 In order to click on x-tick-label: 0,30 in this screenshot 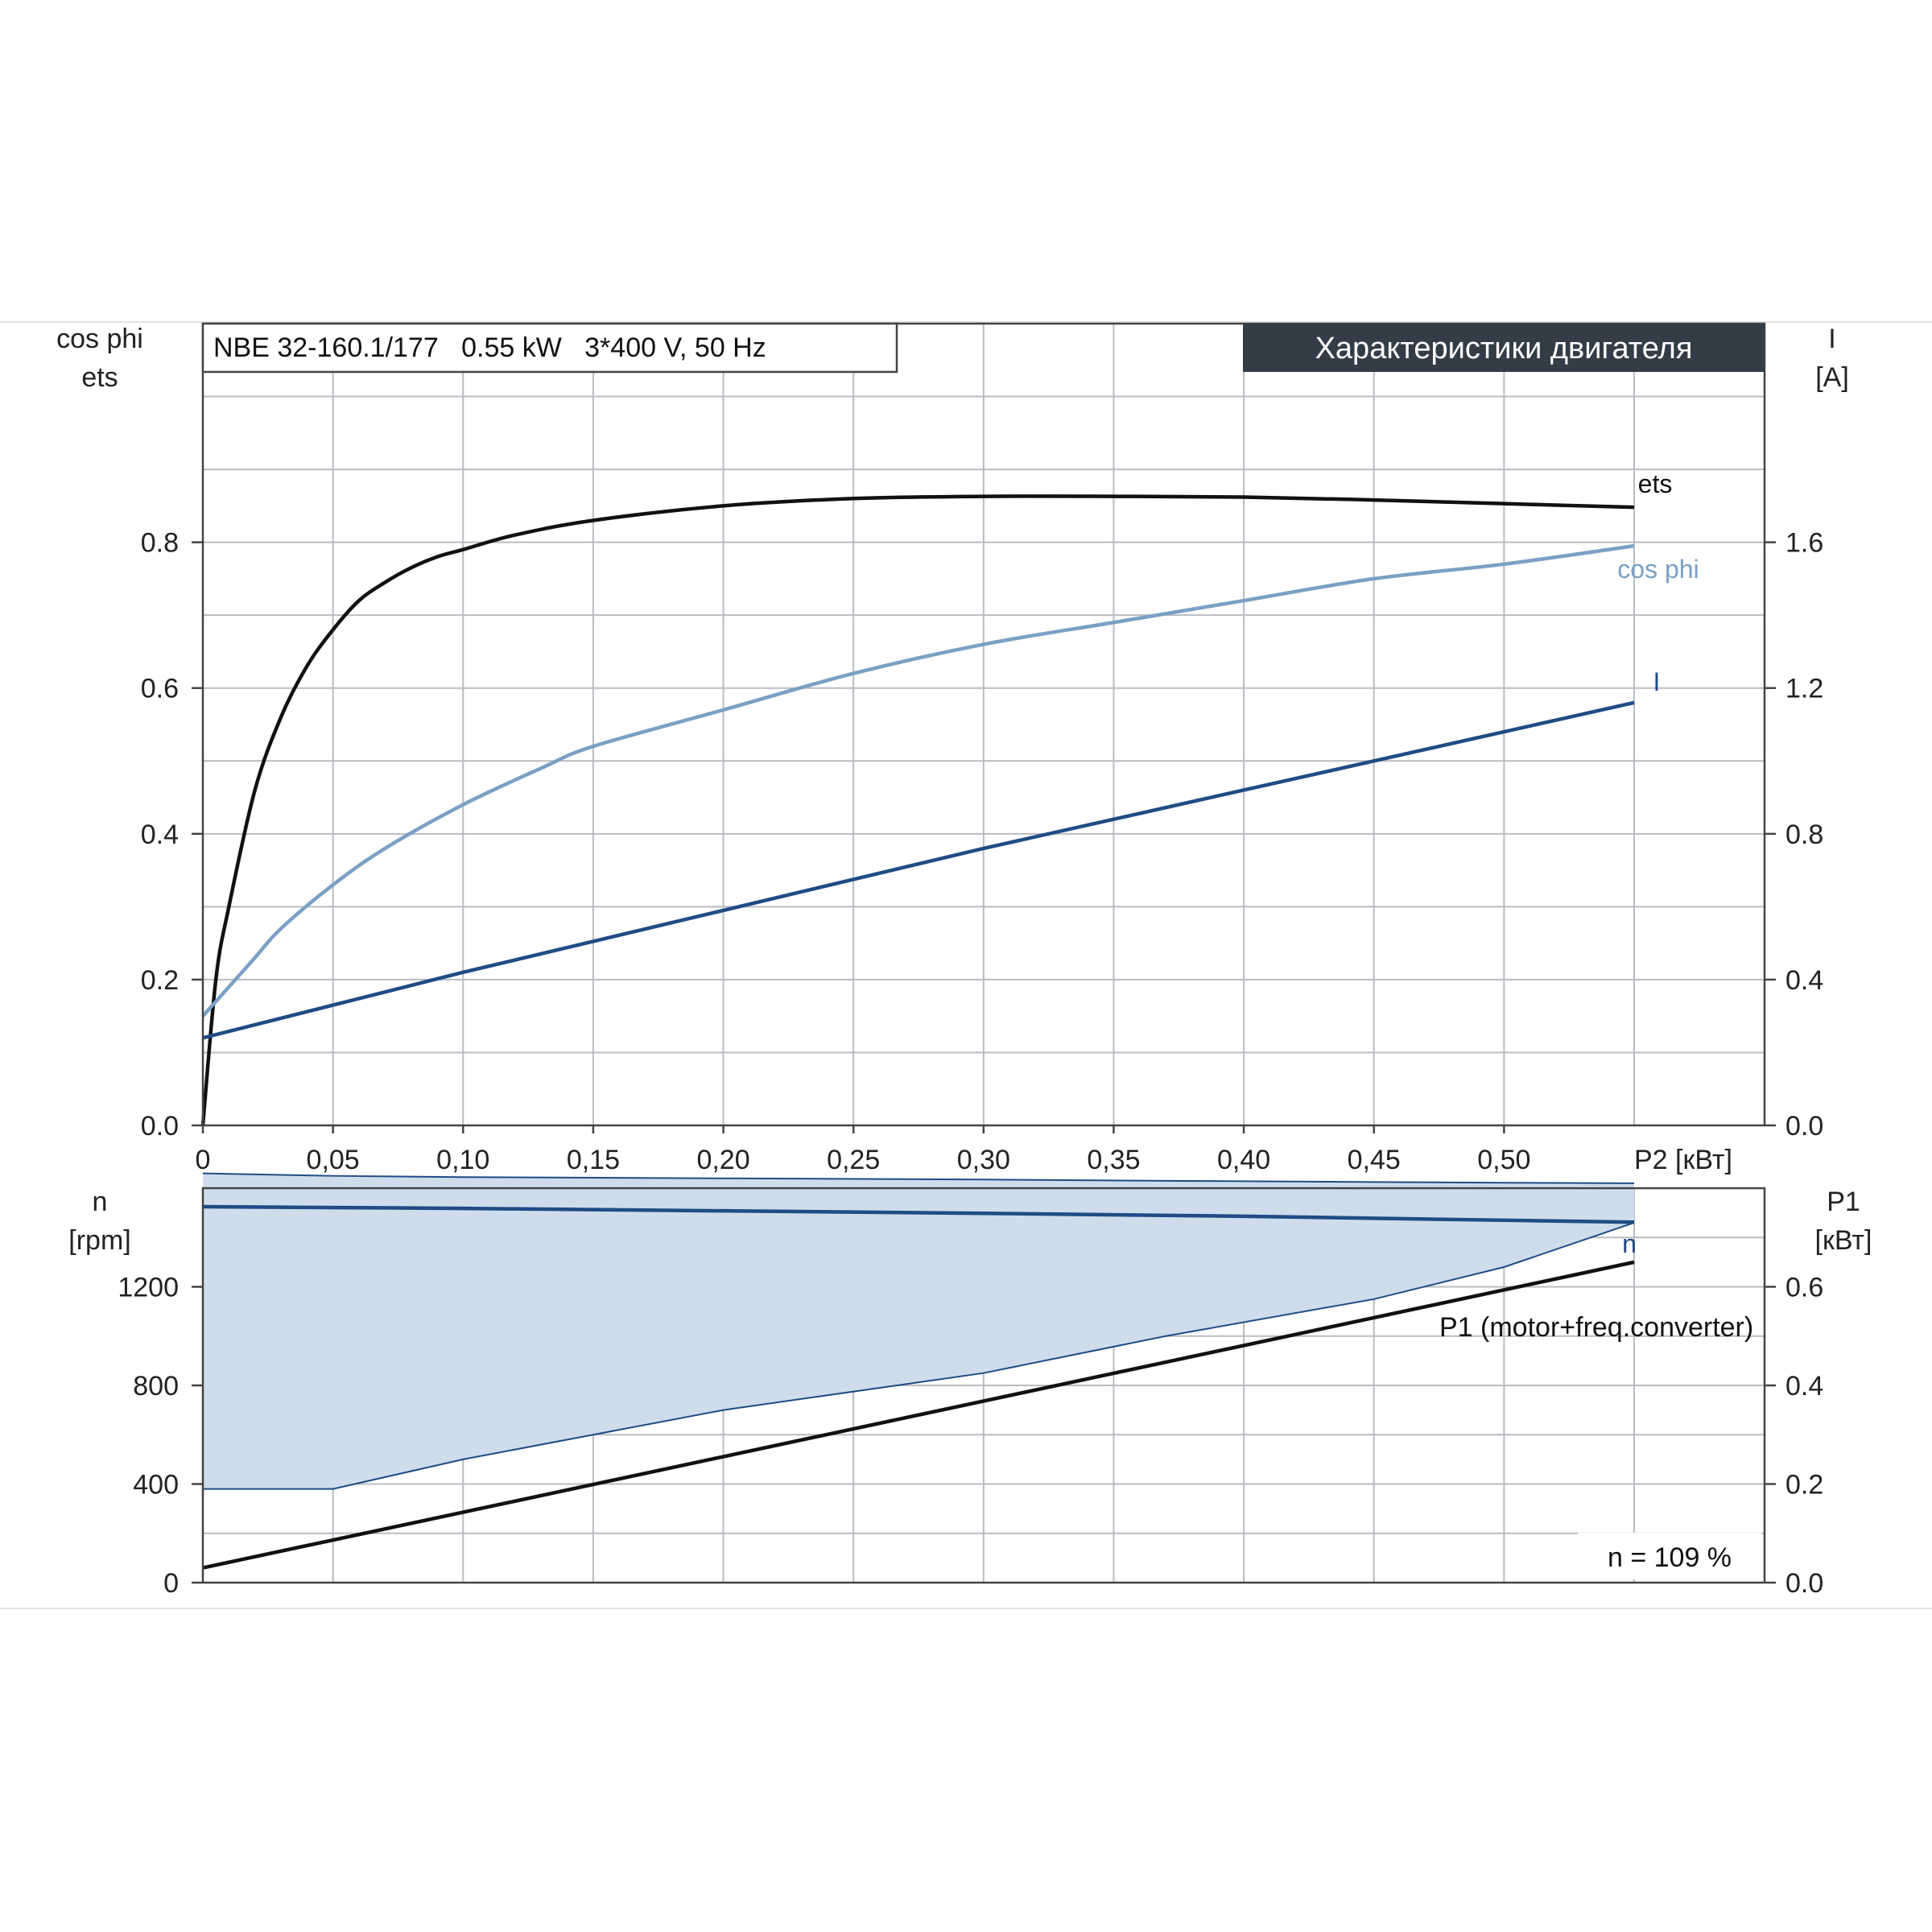, I will do `click(983, 1160)`.